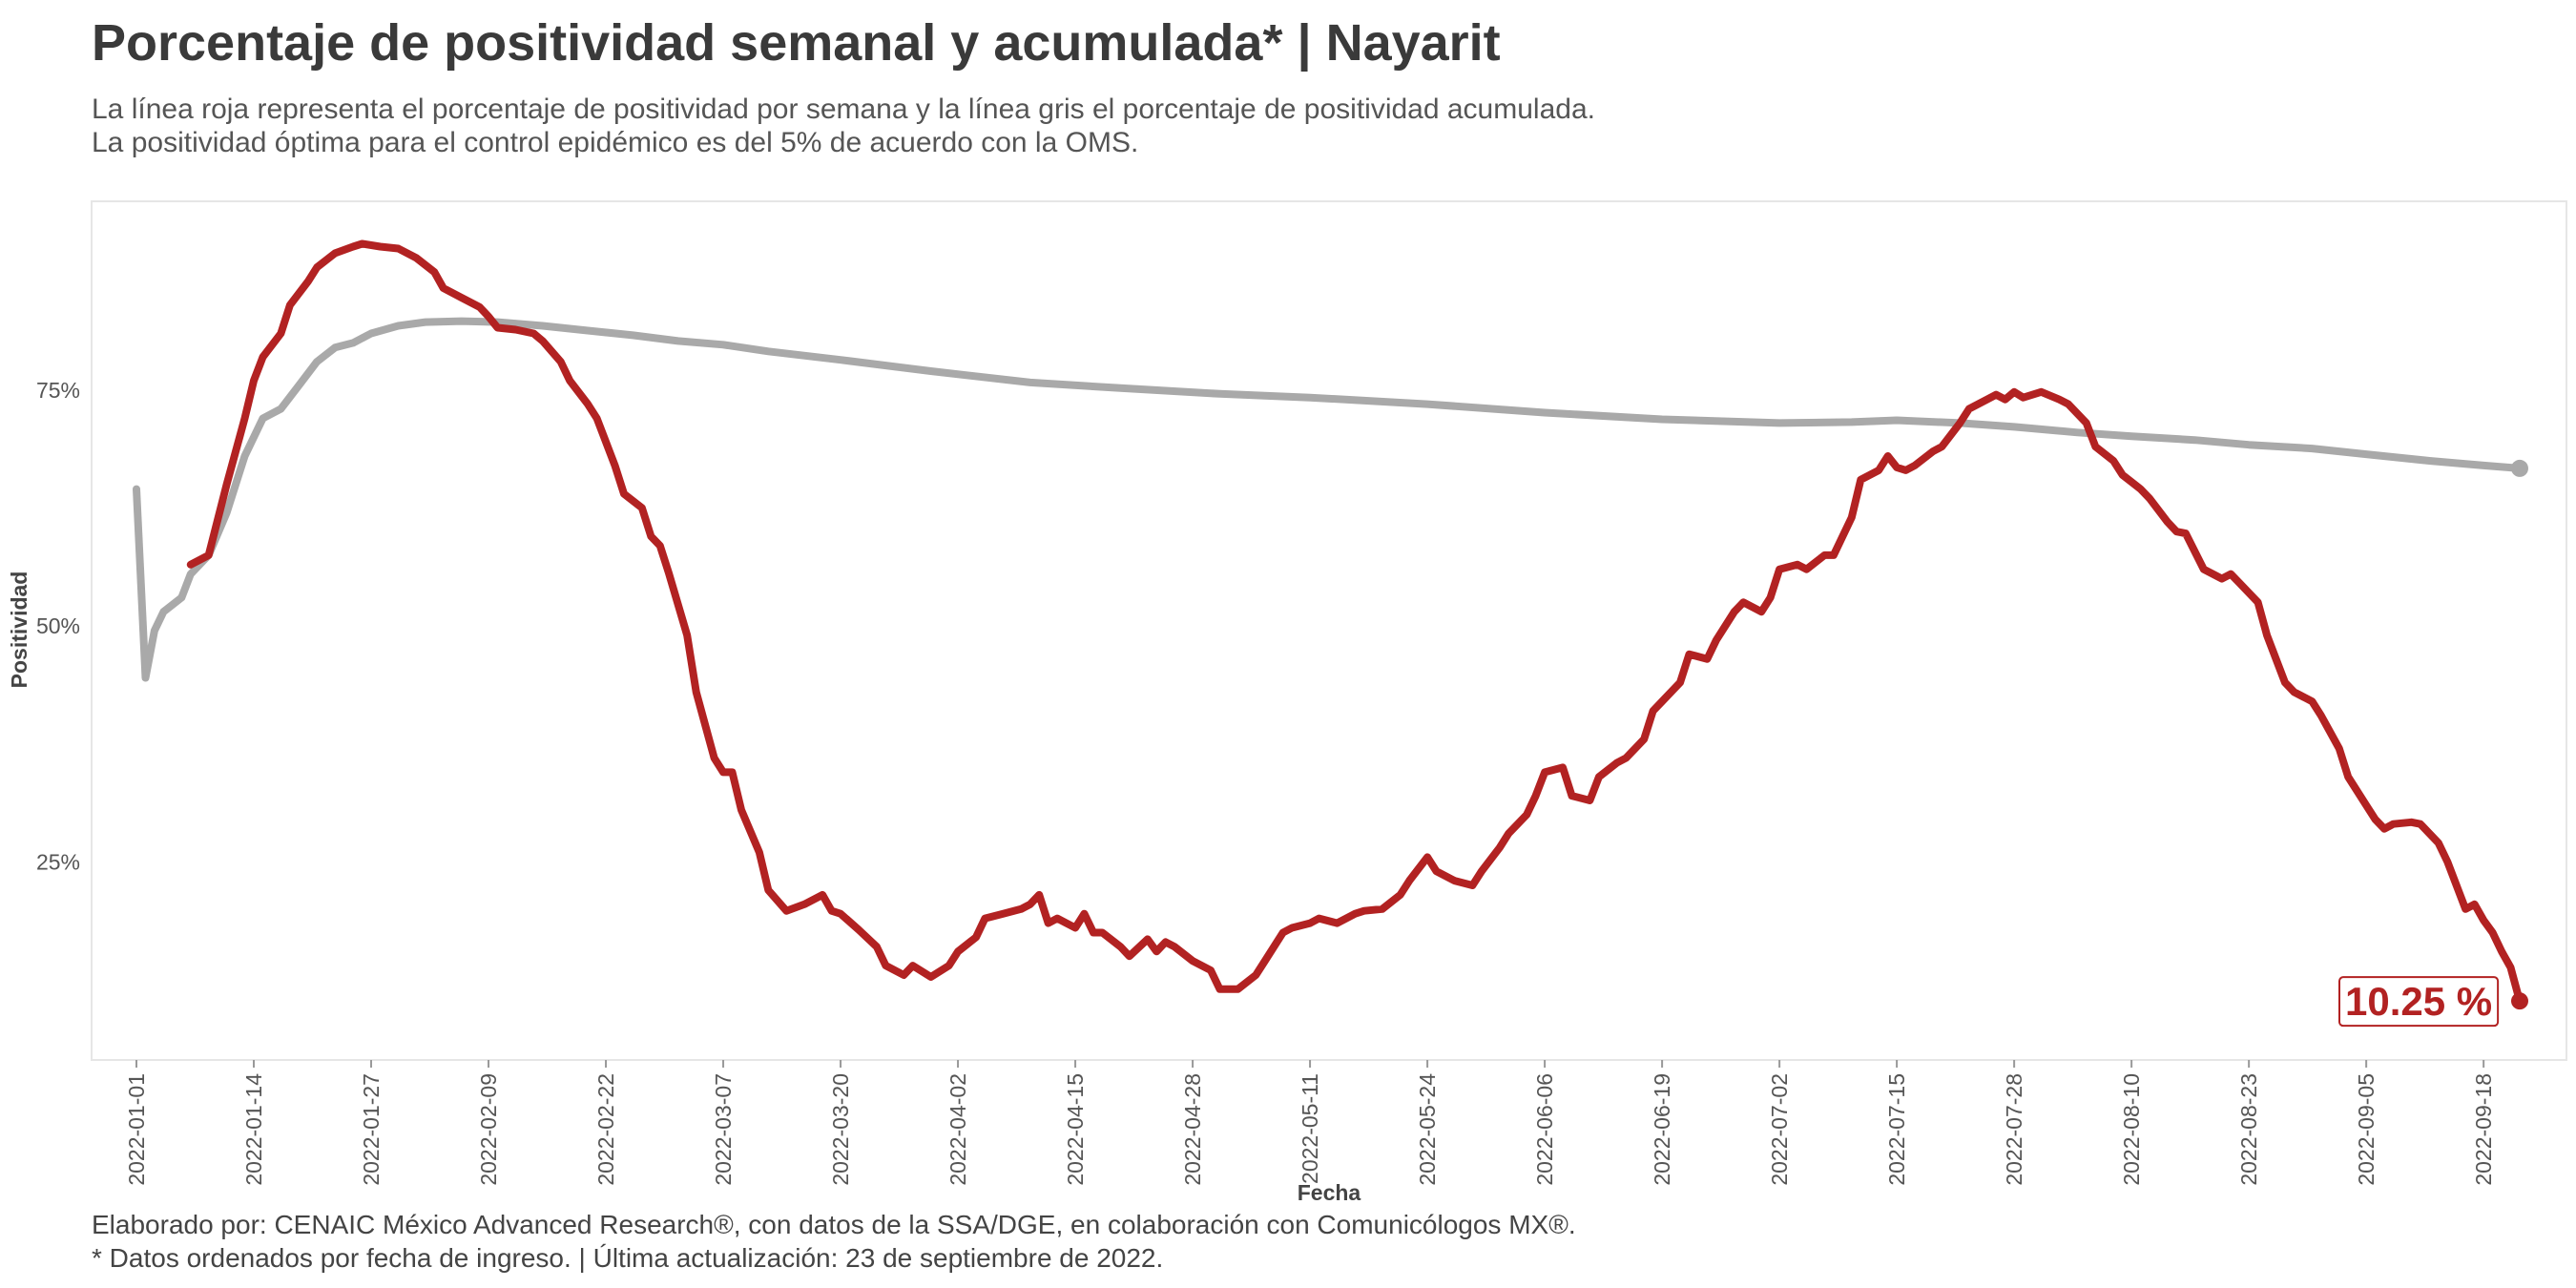  I want to click on x-tick-label: 2022-01-27, so click(371, 1129).